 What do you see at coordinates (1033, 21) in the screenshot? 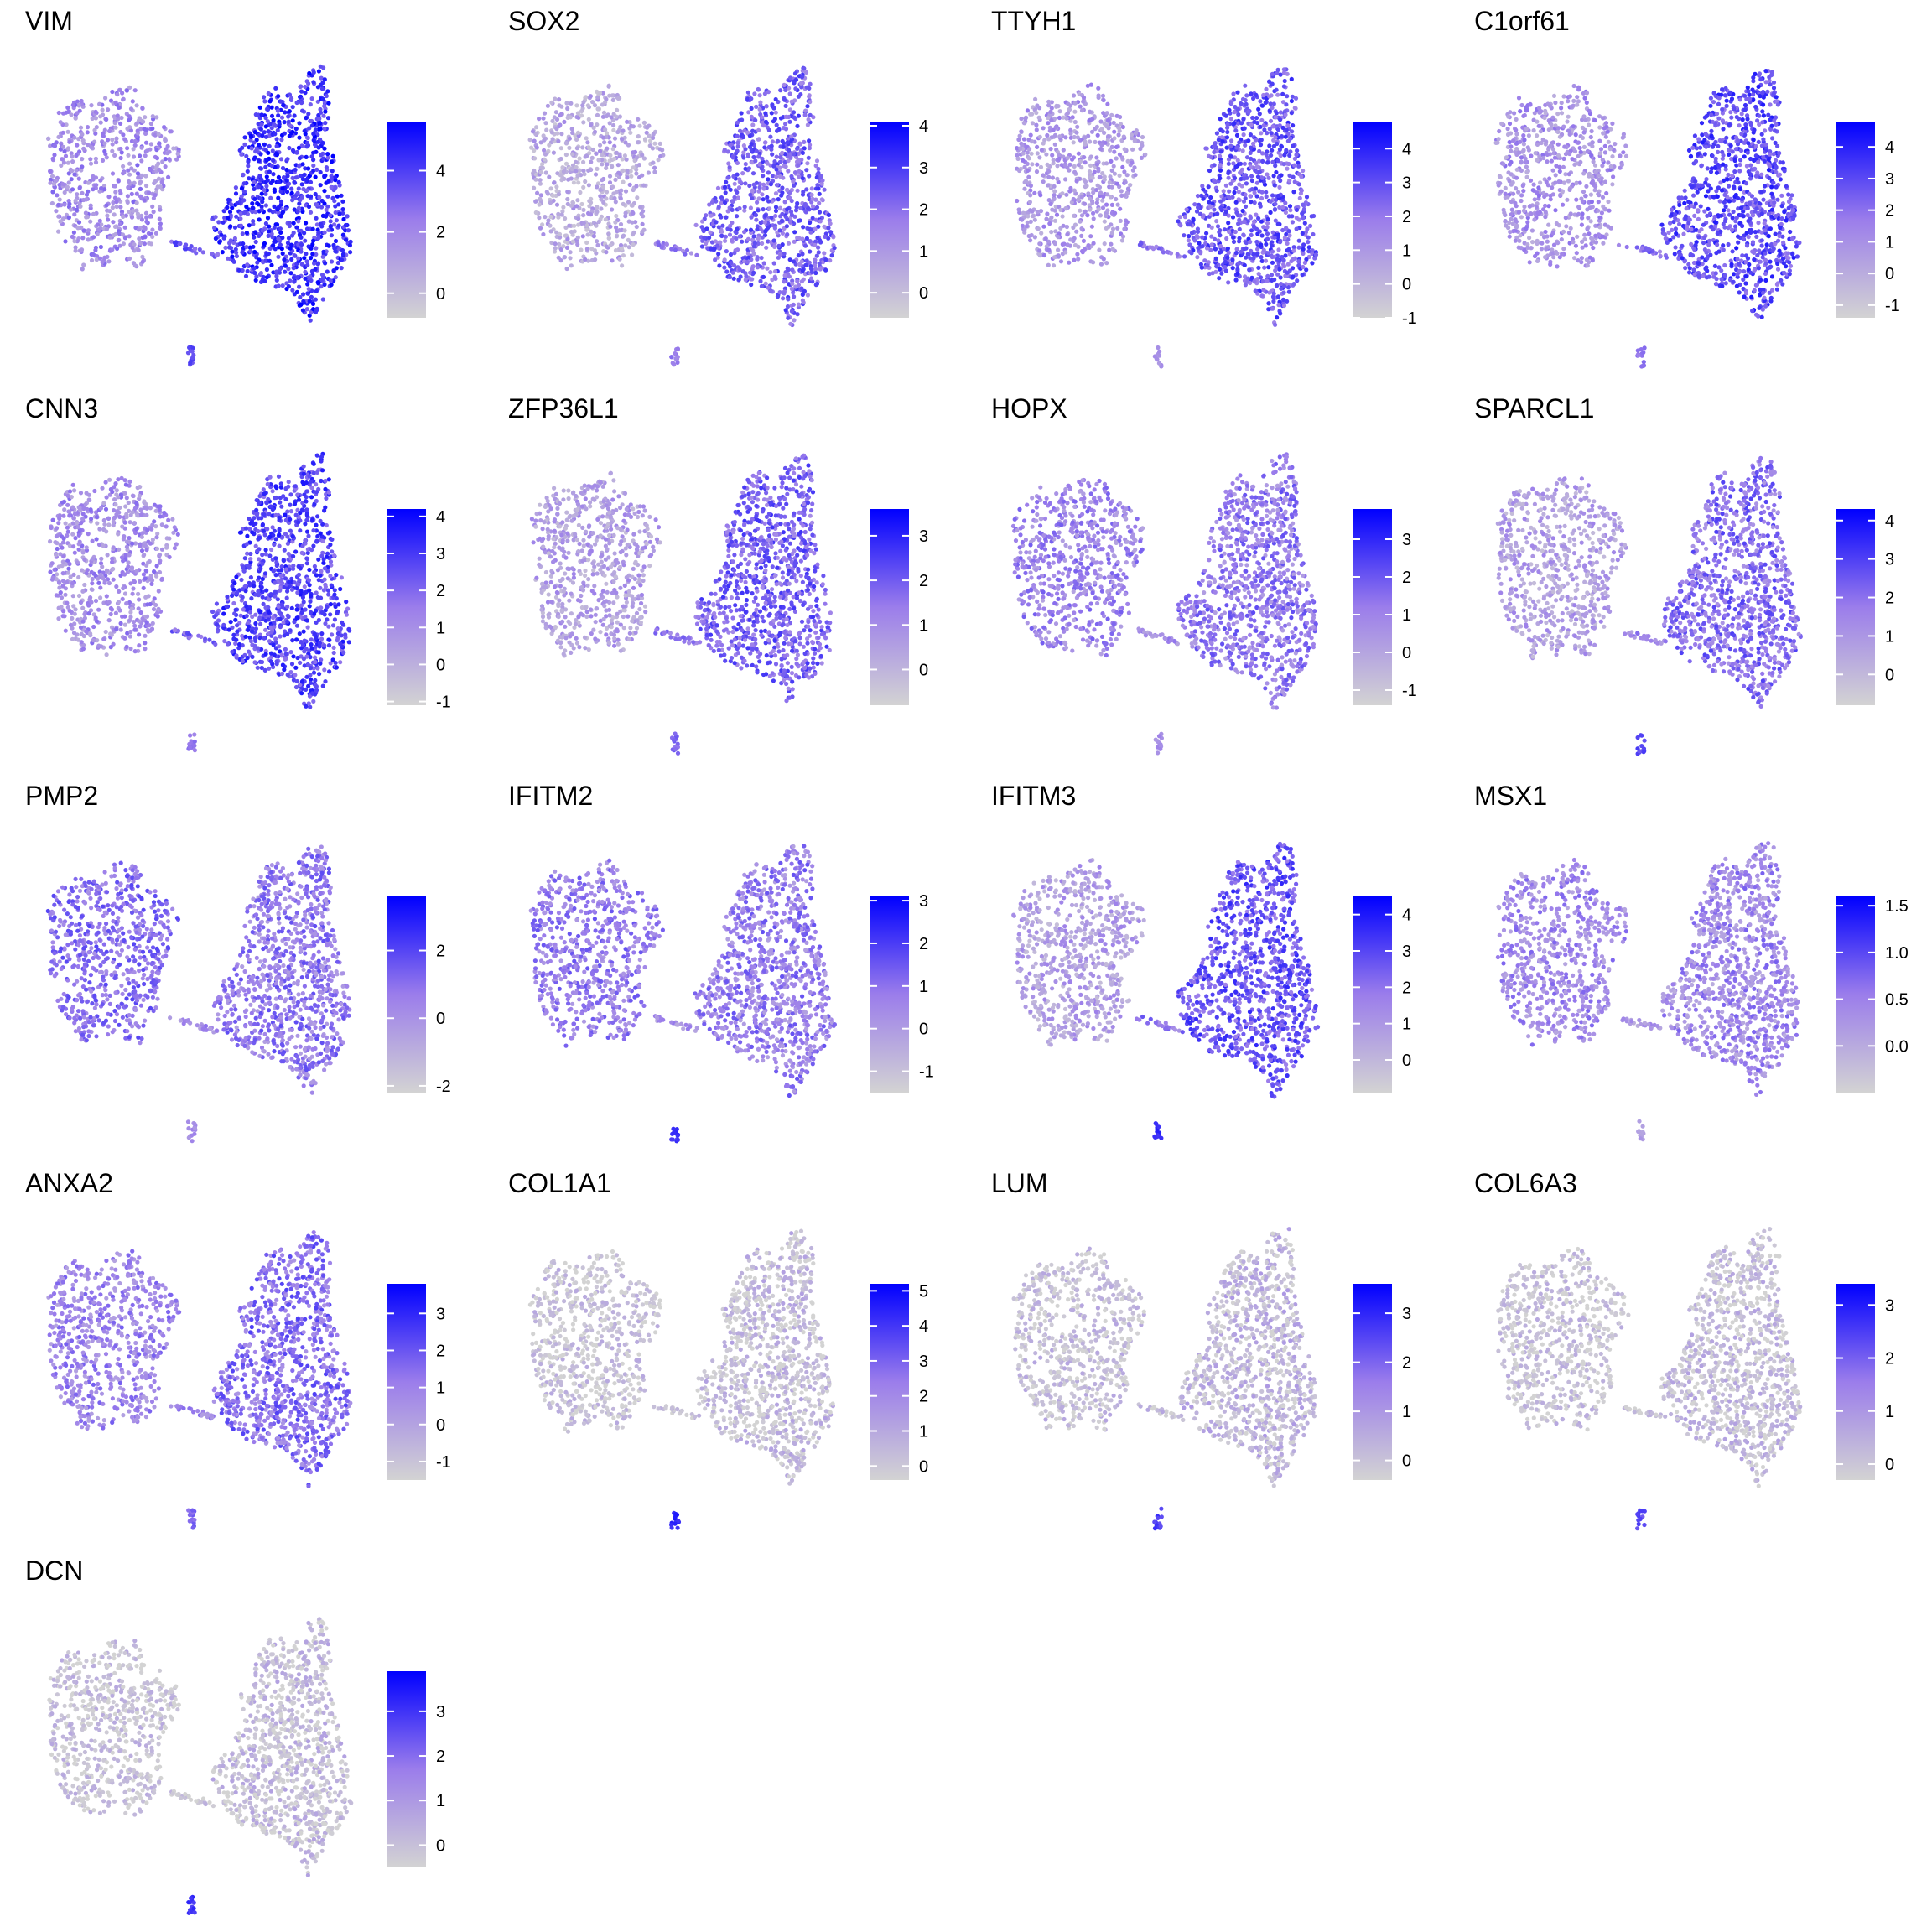
I see `panel-title: TTYH1` at bounding box center [1033, 21].